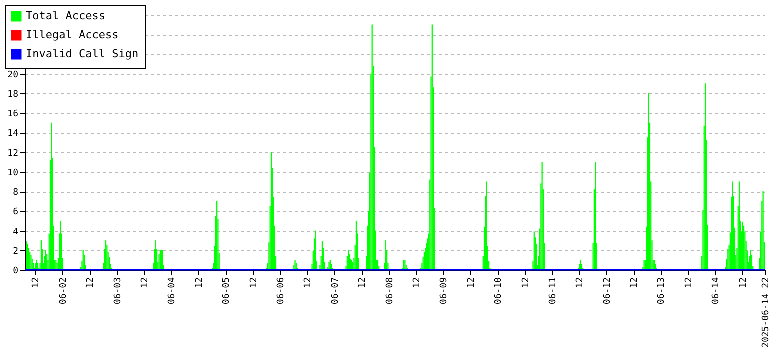 This screenshot has width=780, height=350. Describe the element at coordinates (72, 35) in the screenshot. I see `legend-label: Illegal Access` at that location.